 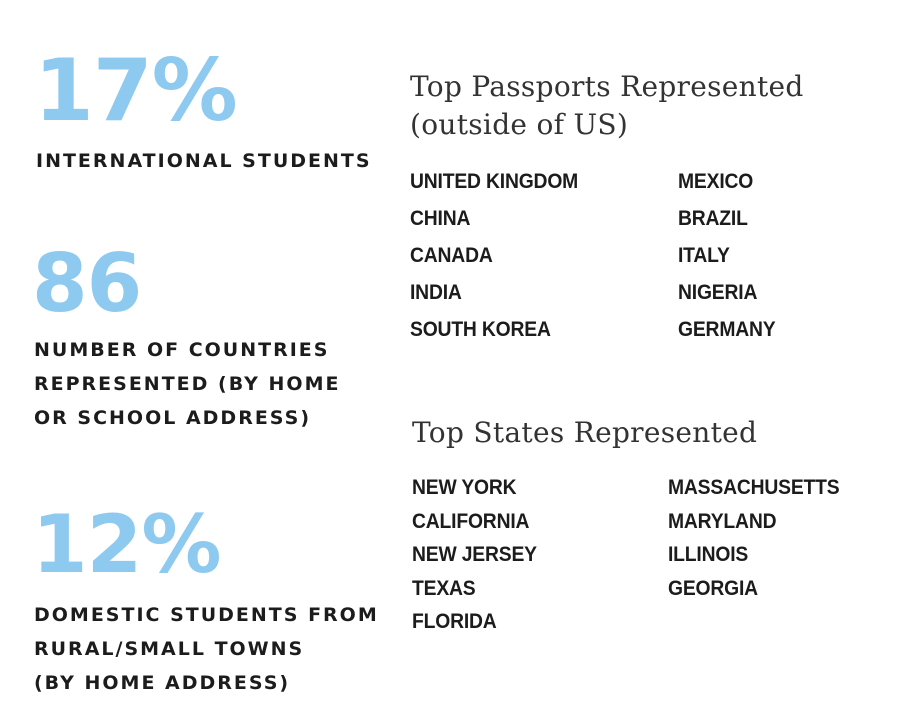 What do you see at coordinates (440, 218) in the screenshot?
I see `passport-item: CHINA` at bounding box center [440, 218].